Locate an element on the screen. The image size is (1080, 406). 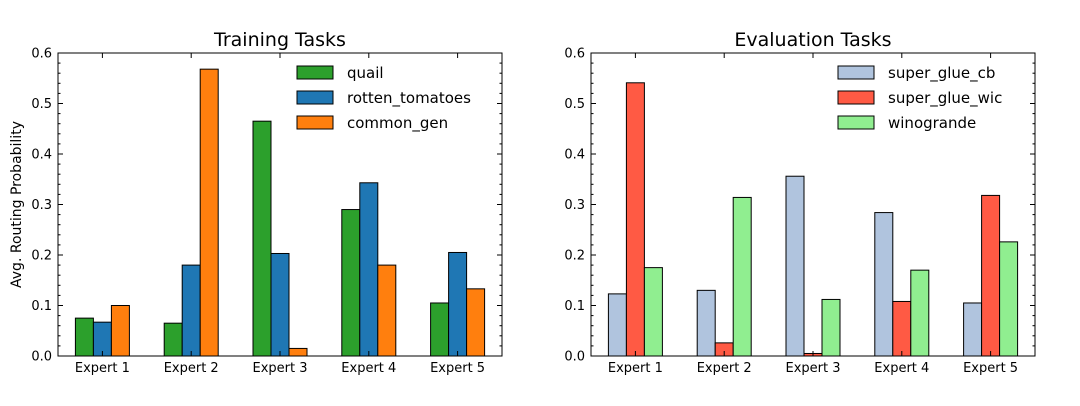
legend: super_glue_cb super_glue_wic winogrande is located at coordinates (919, 98).